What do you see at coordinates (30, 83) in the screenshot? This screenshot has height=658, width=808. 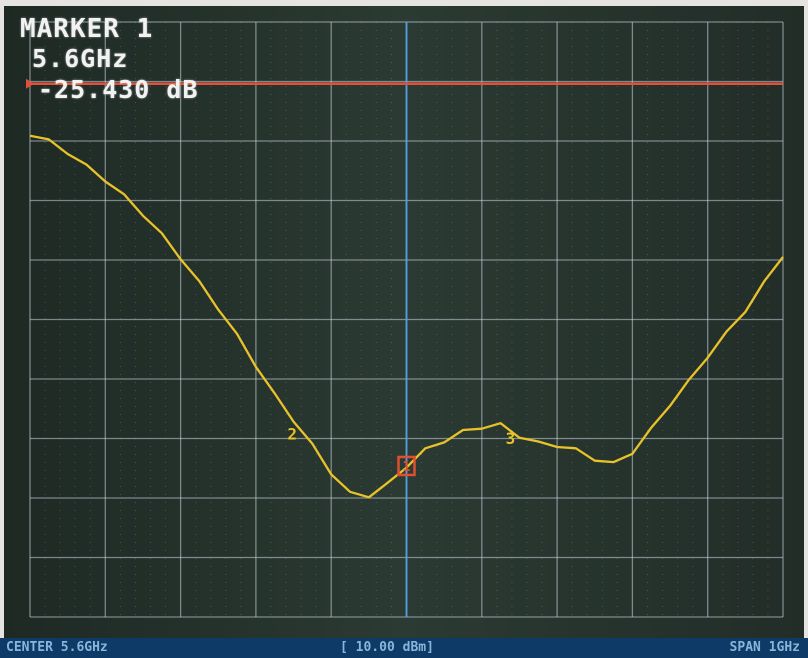 I see `reference-level-arrow` at bounding box center [30, 83].